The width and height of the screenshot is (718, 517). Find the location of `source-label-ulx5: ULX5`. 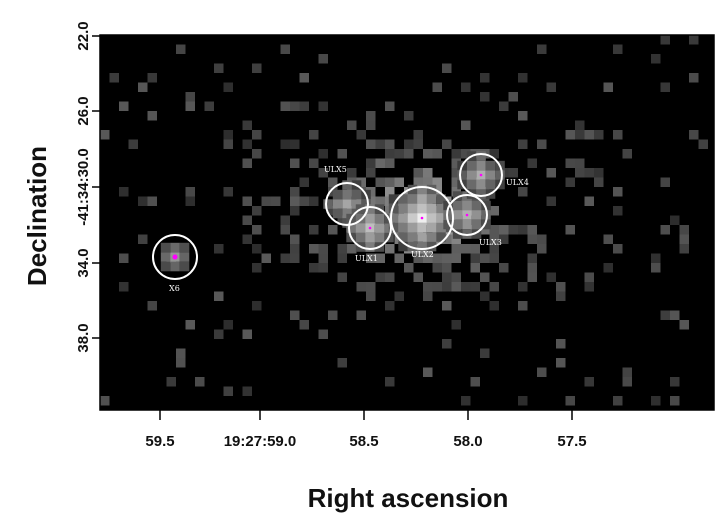

source-label-ulx5: ULX5 is located at coordinates (335, 169).